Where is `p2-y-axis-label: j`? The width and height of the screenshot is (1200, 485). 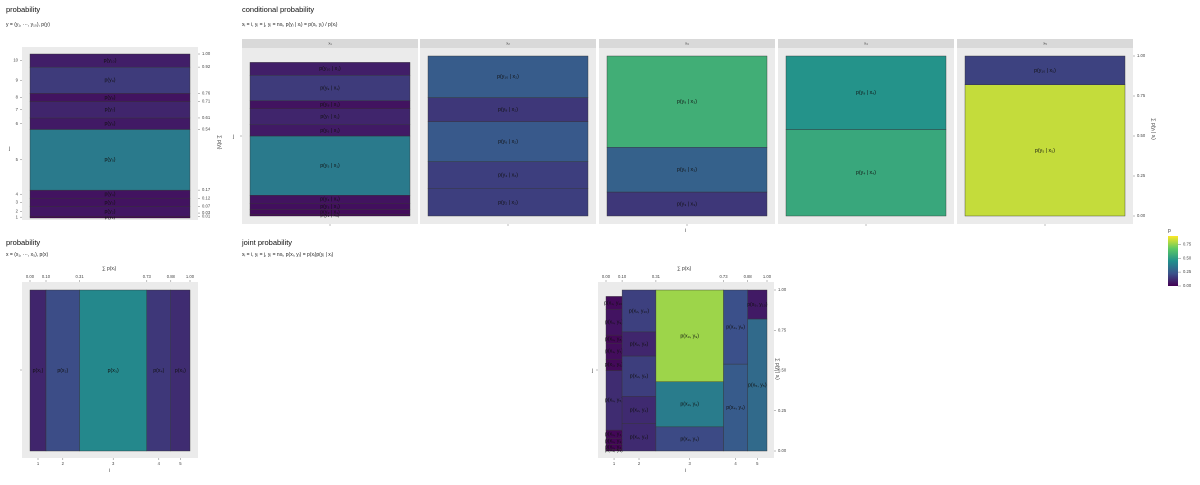
p2-y-axis-label: j is located at coordinates (233, 137).